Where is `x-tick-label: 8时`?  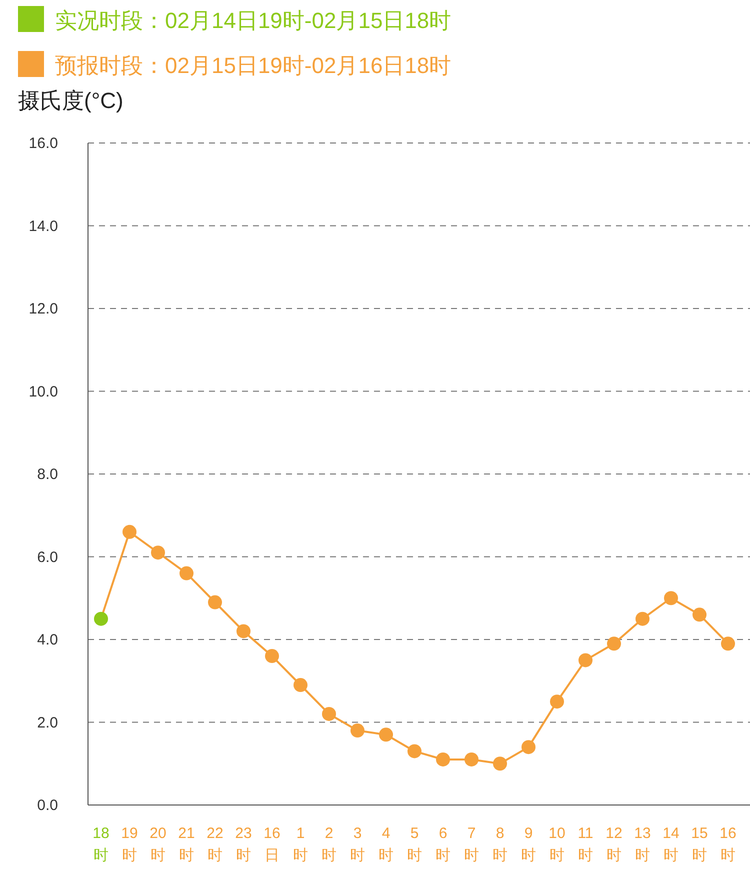
x-tick-label: 8时 is located at coordinates (500, 844).